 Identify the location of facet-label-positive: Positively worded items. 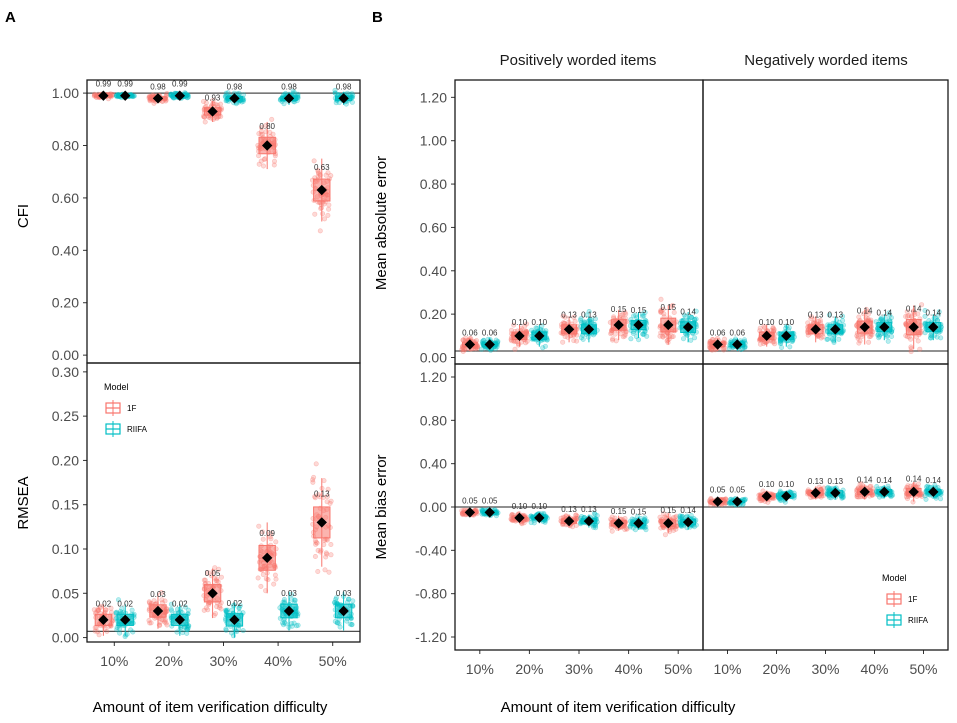
(578, 60).